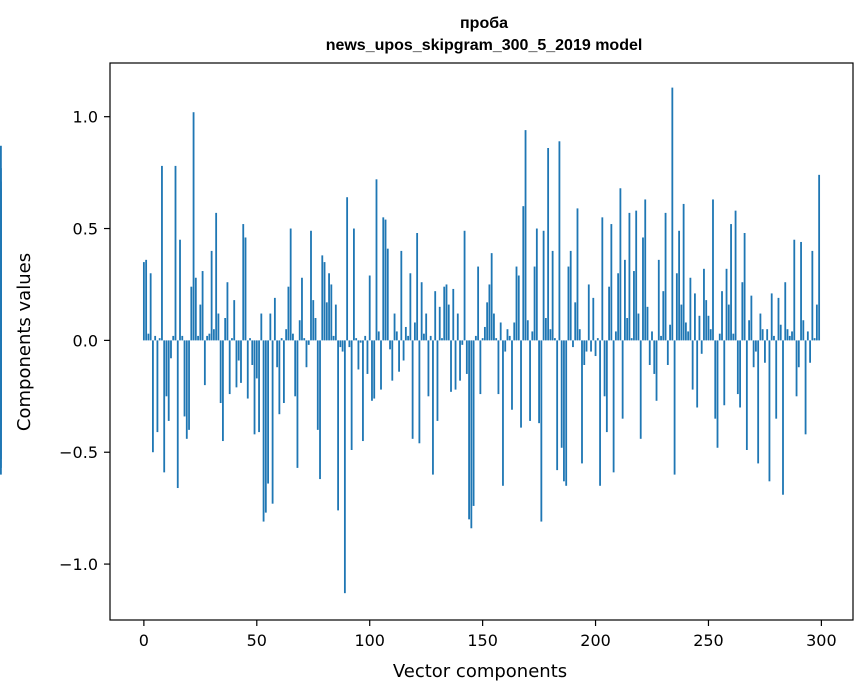 The height and width of the screenshot is (696, 867). Describe the element at coordinates (480, 671) in the screenshot. I see `x-axis-label: Vector components` at that location.